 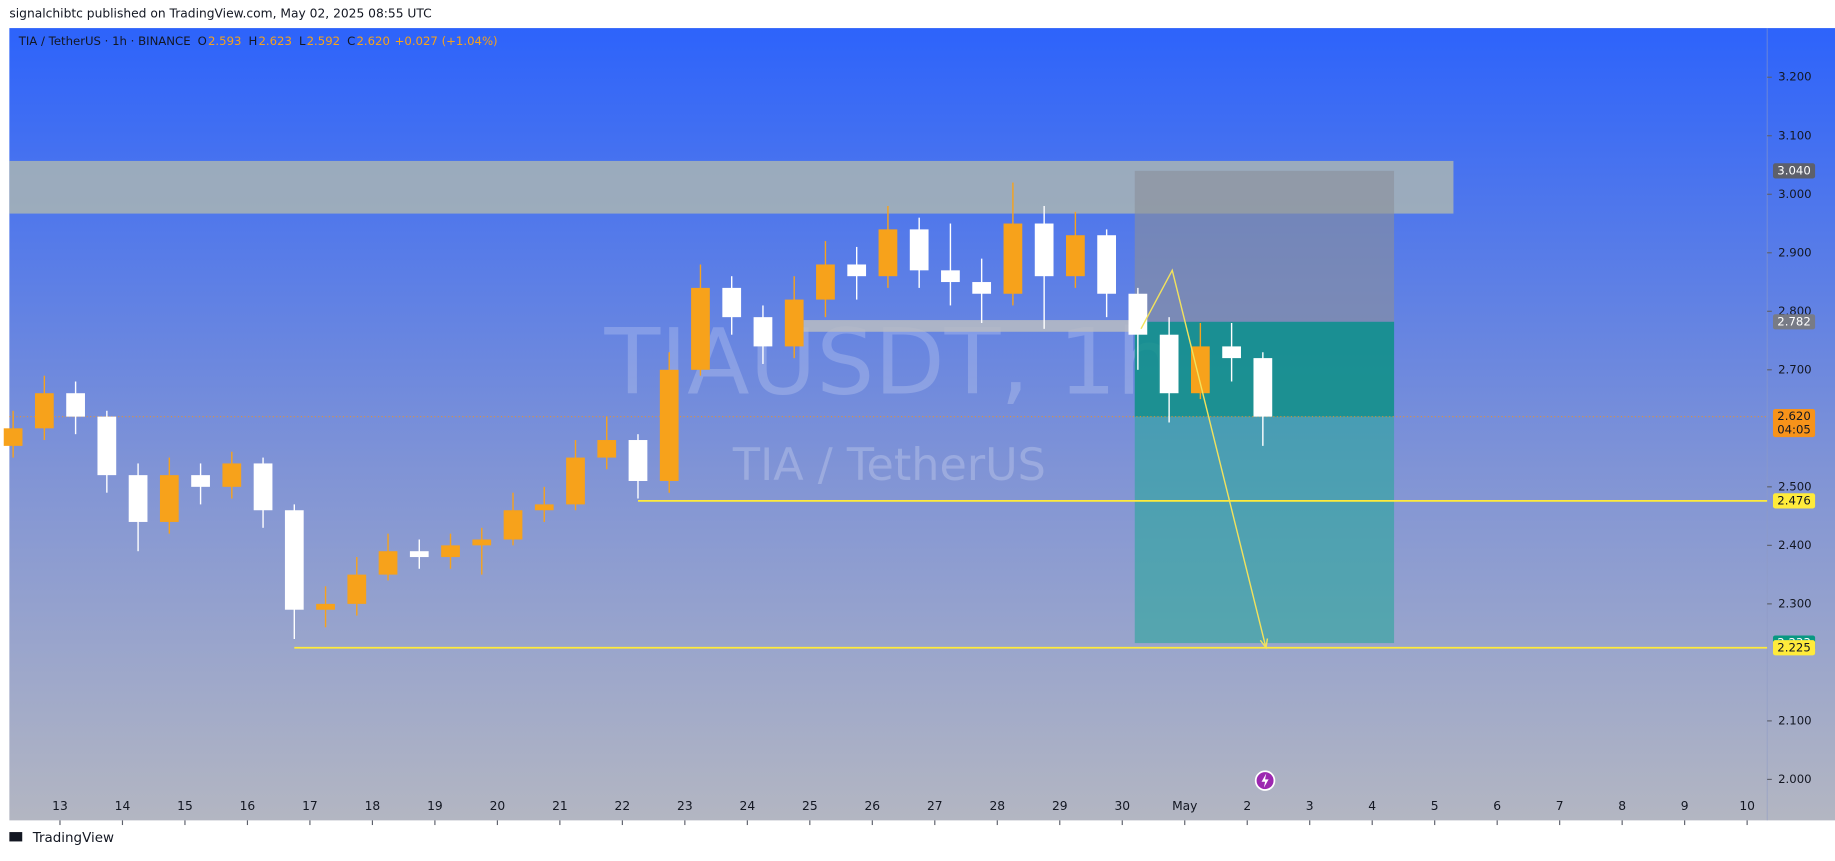 I want to click on x-tick-label: 10, so click(x=1747, y=806).